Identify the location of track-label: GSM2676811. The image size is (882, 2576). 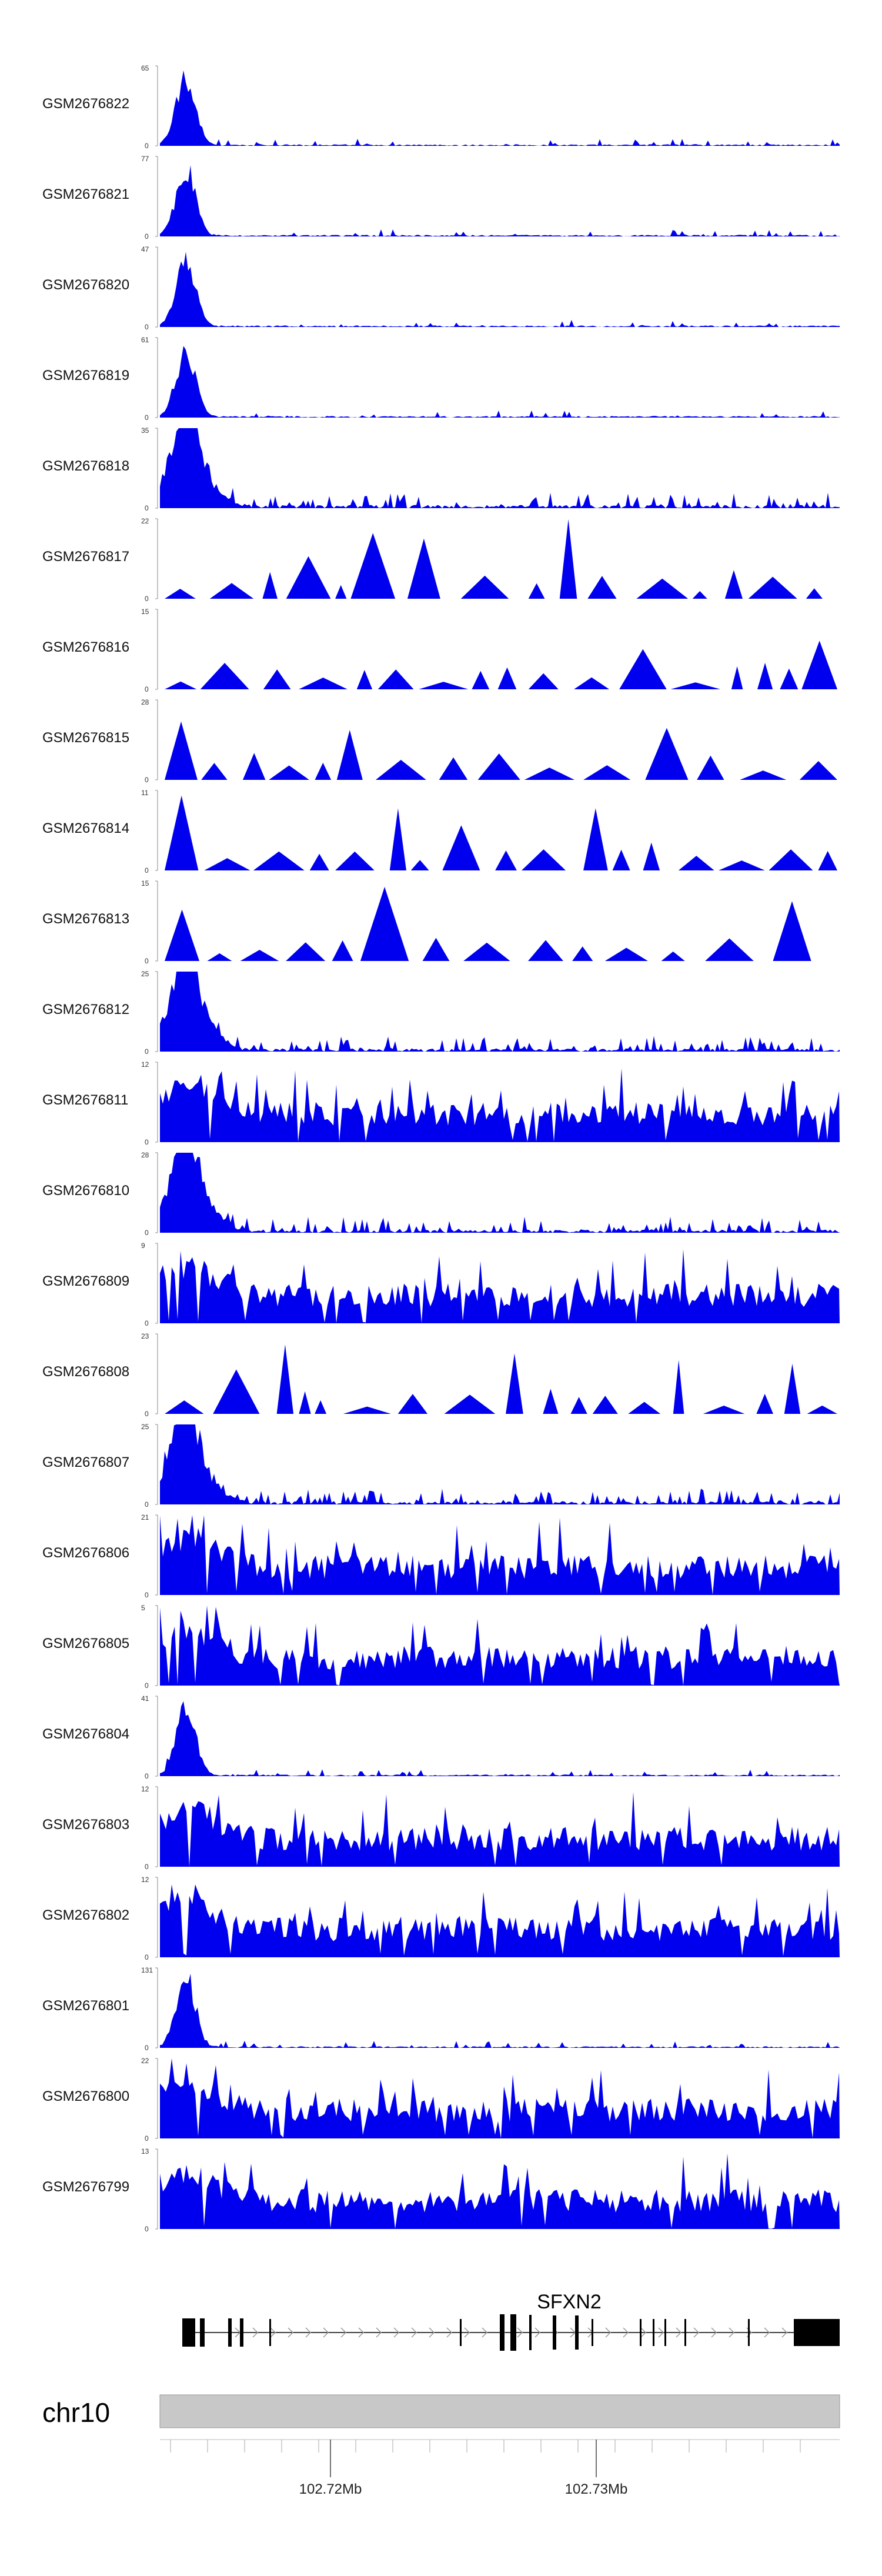
(85, 1100).